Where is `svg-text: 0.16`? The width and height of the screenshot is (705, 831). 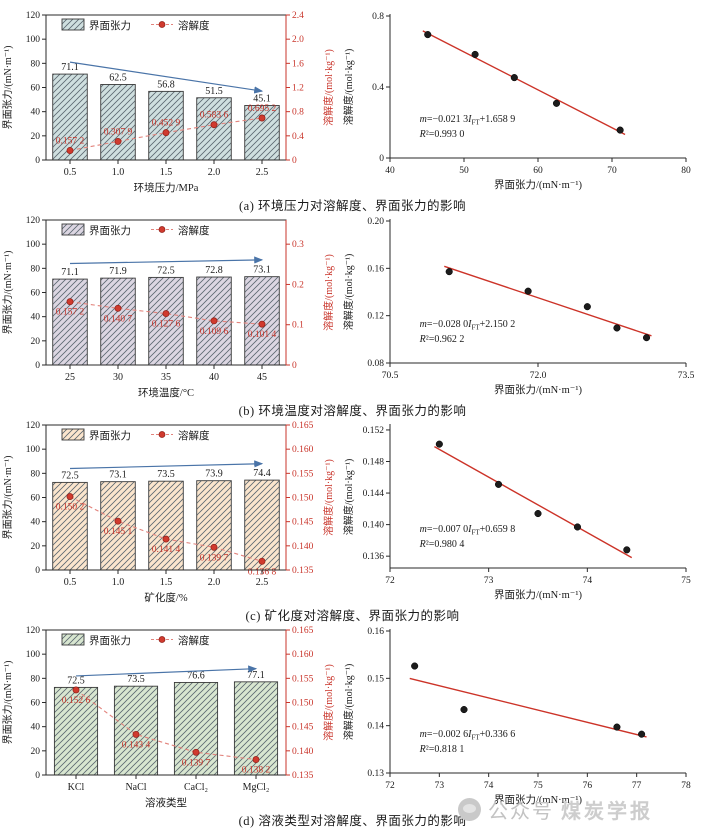 svg-text: 0.16 is located at coordinates (375, 632).